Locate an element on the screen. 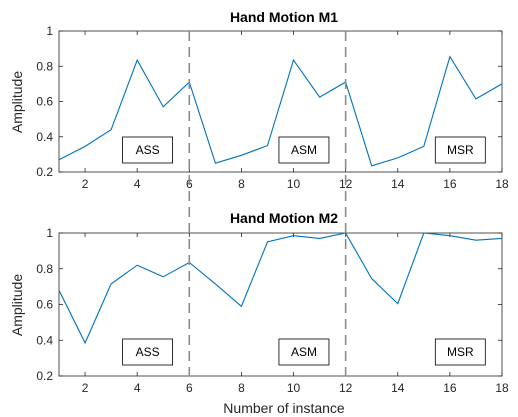  xlabel-m2: Number of instance is located at coordinates (284, 408).